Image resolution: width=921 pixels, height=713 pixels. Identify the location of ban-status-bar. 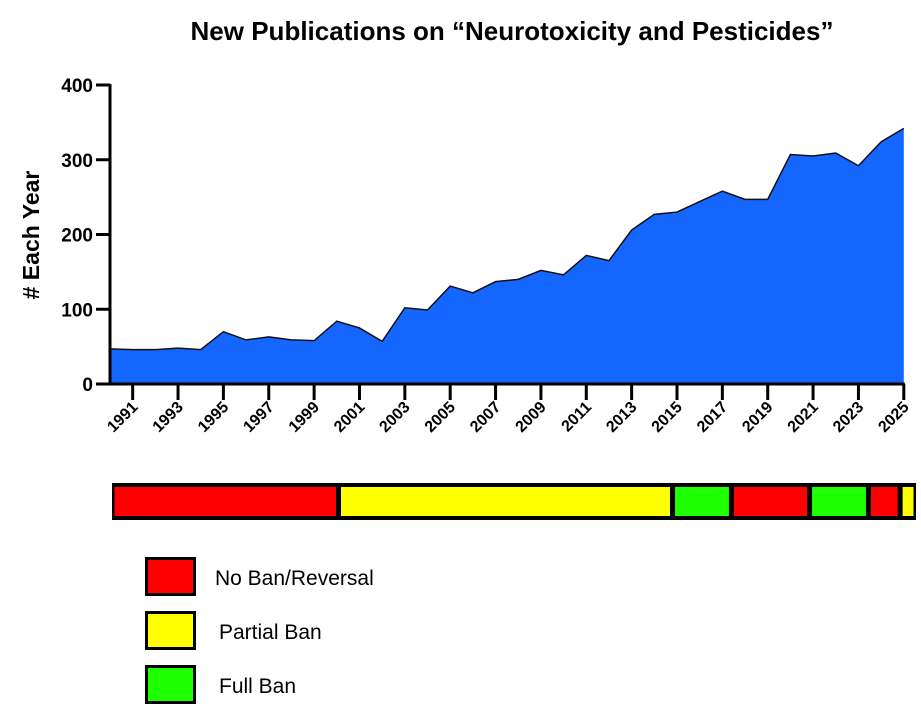
(514, 501).